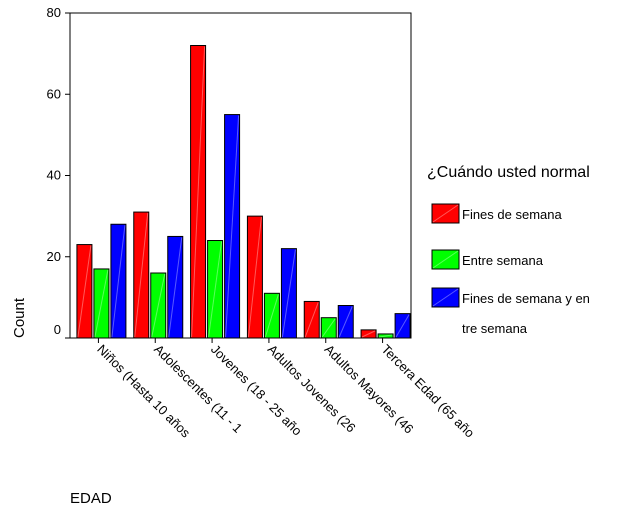 The height and width of the screenshot is (508, 632). Describe the element at coordinates (495, 328) in the screenshot. I see `legend-label: tre semana` at that location.